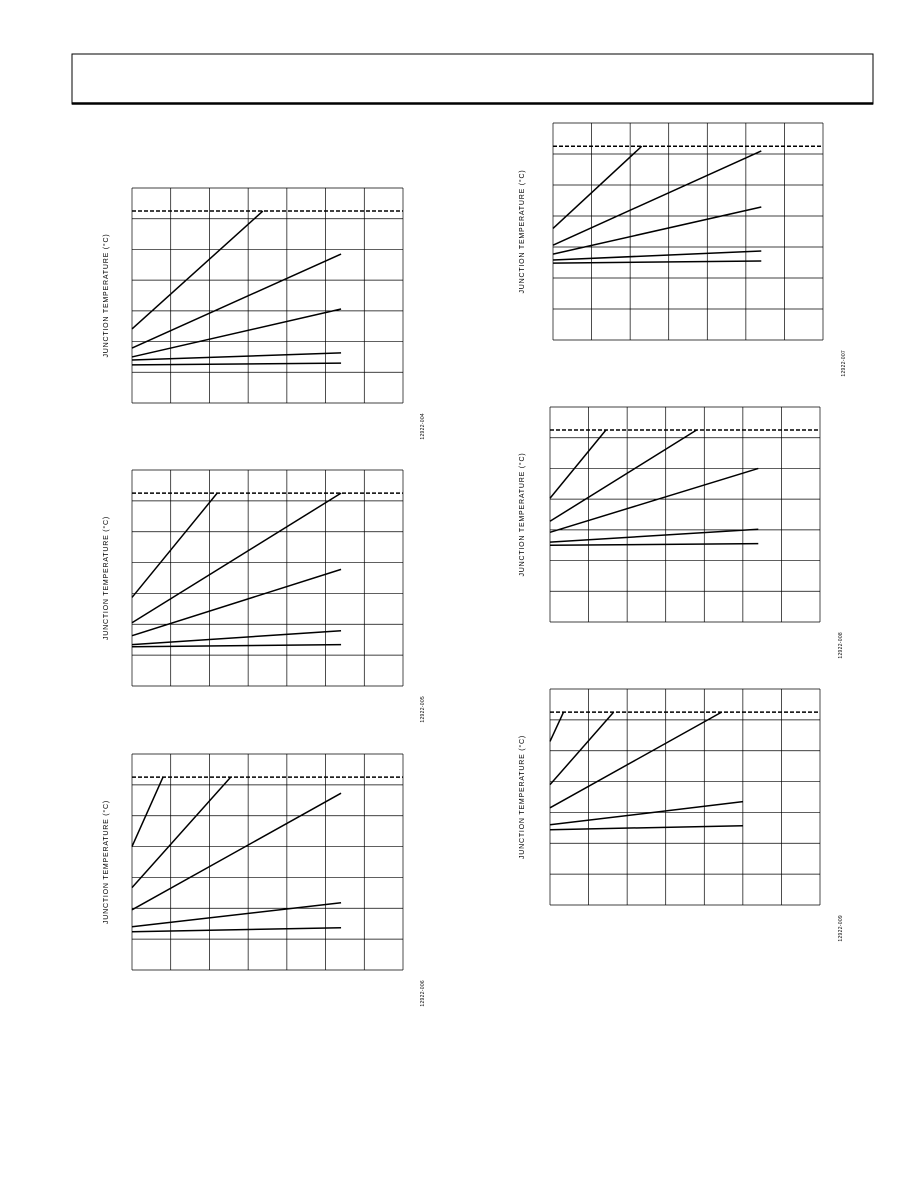  Describe the element at coordinates (841, 928) in the screenshot. I see `figure-id: 12922-009` at that location.